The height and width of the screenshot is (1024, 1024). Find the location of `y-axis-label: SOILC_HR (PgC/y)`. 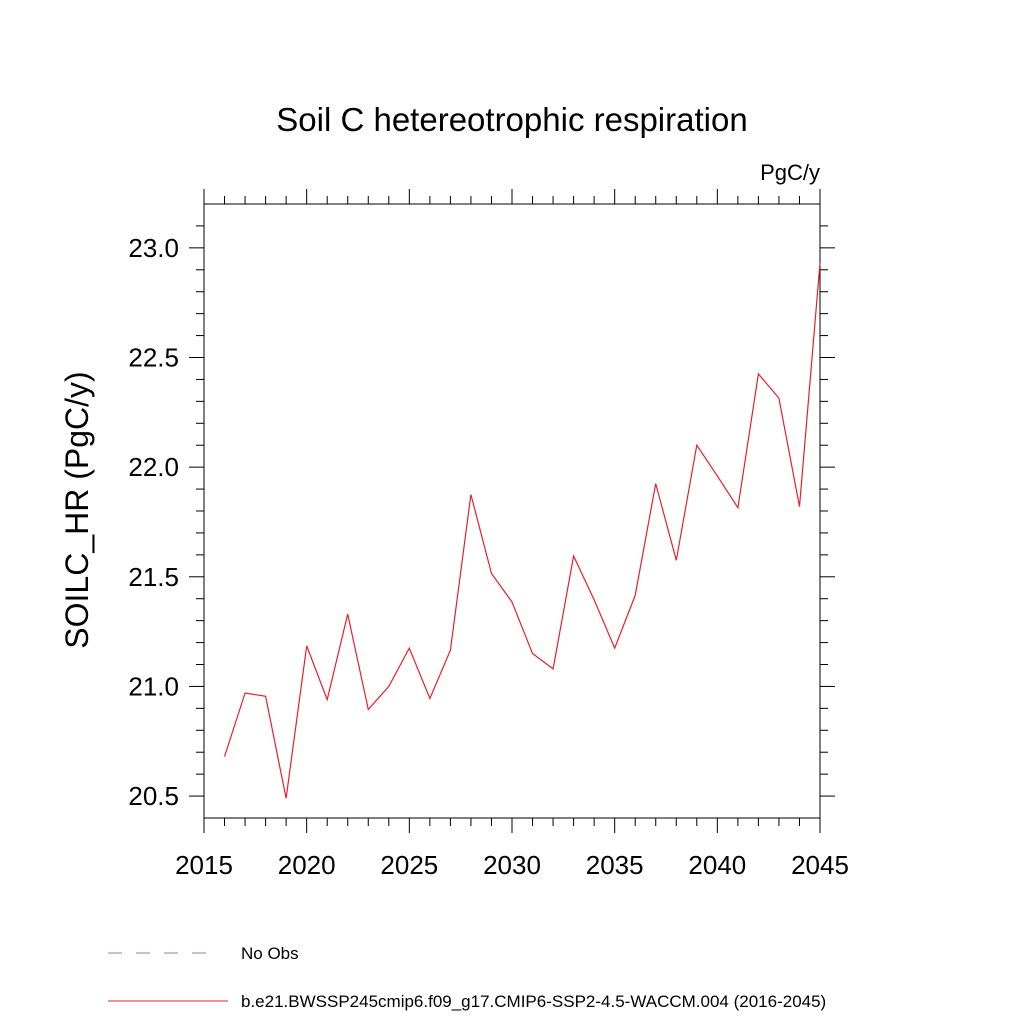

y-axis-label: SOILC_HR (PgC/y) is located at coordinates (77, 509).